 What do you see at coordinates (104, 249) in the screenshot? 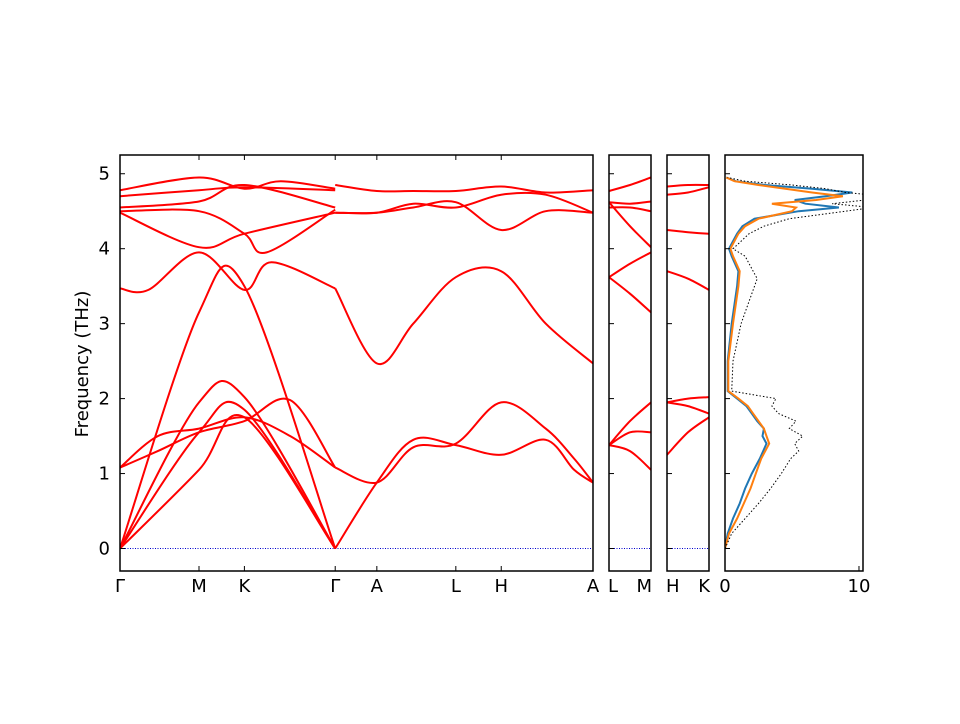
I see `y-tick-label: 4` at bounding box center [104, 249].